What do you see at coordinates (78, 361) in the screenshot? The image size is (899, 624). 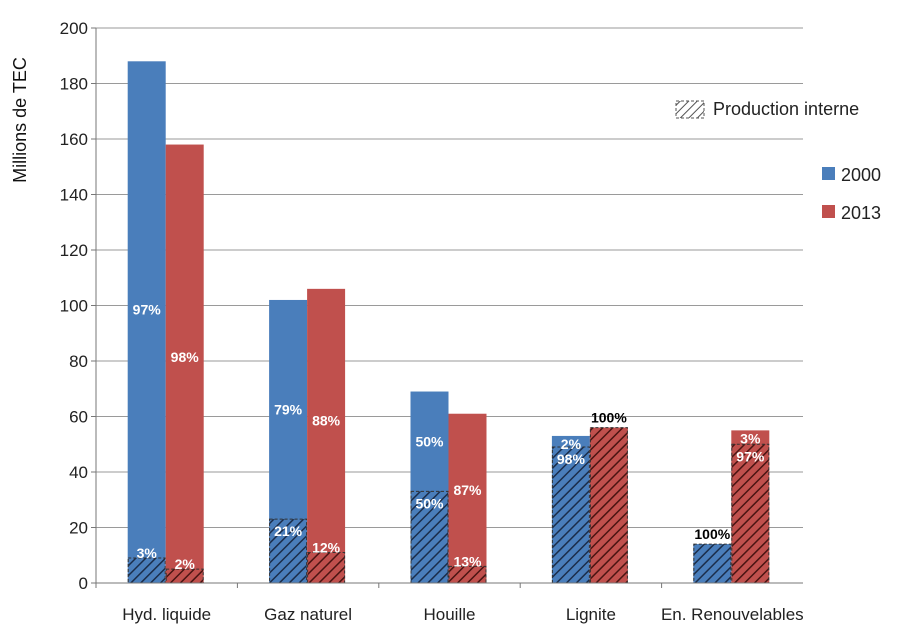 I see `y-tick-label: 80` at bounding box center [78, 361].